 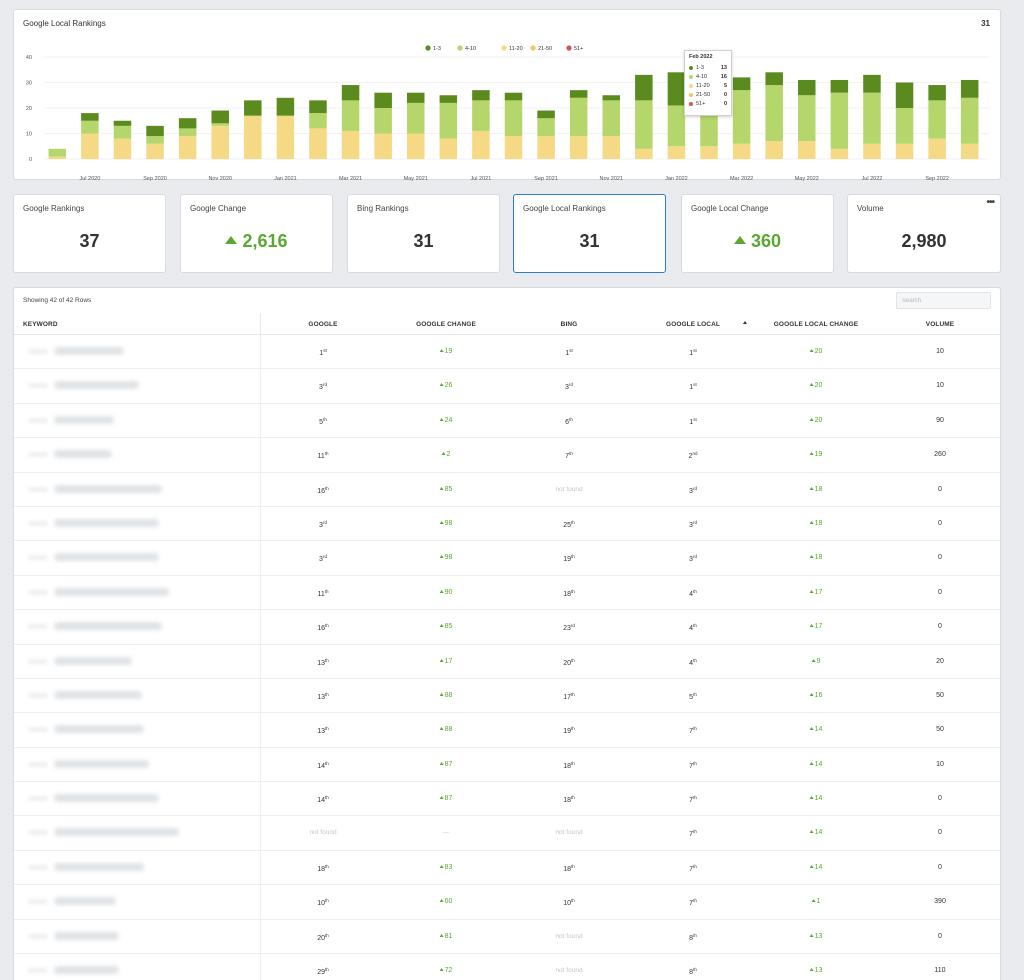 What do you see at coordinates (507, 489) in the screenshot?
I see `table-row: 16th 85 not found 3rd 18 0` at bounding box center [507, 489].